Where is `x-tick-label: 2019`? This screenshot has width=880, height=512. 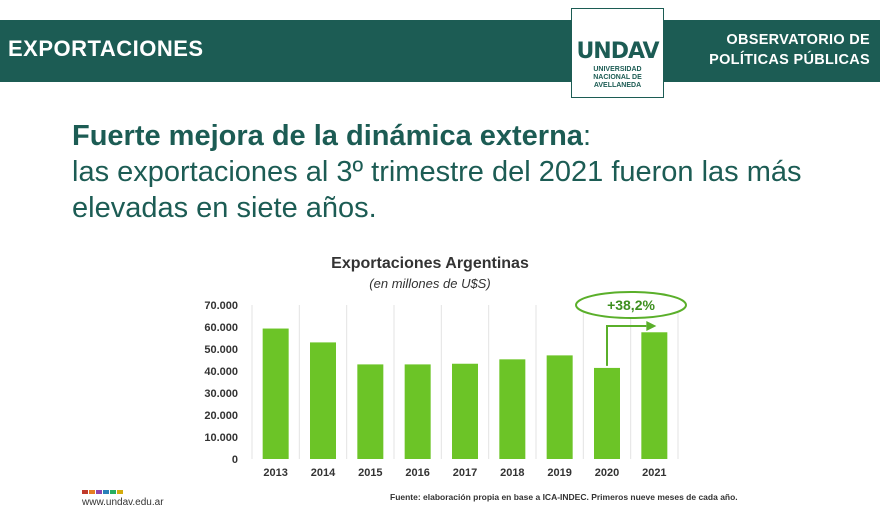 x-tick-label: 2019 is located at coordinates (559, 473).